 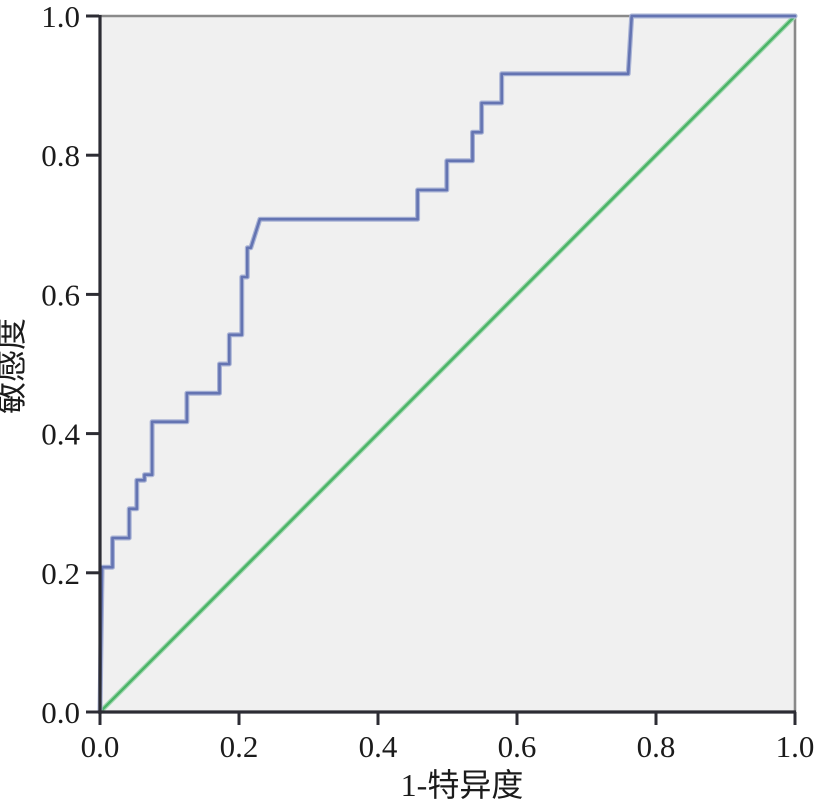 What do you see at coordinates (517, 746) in the screenshot?
I see `x-tick-label: 0.6` at bounding box center [517, 746].